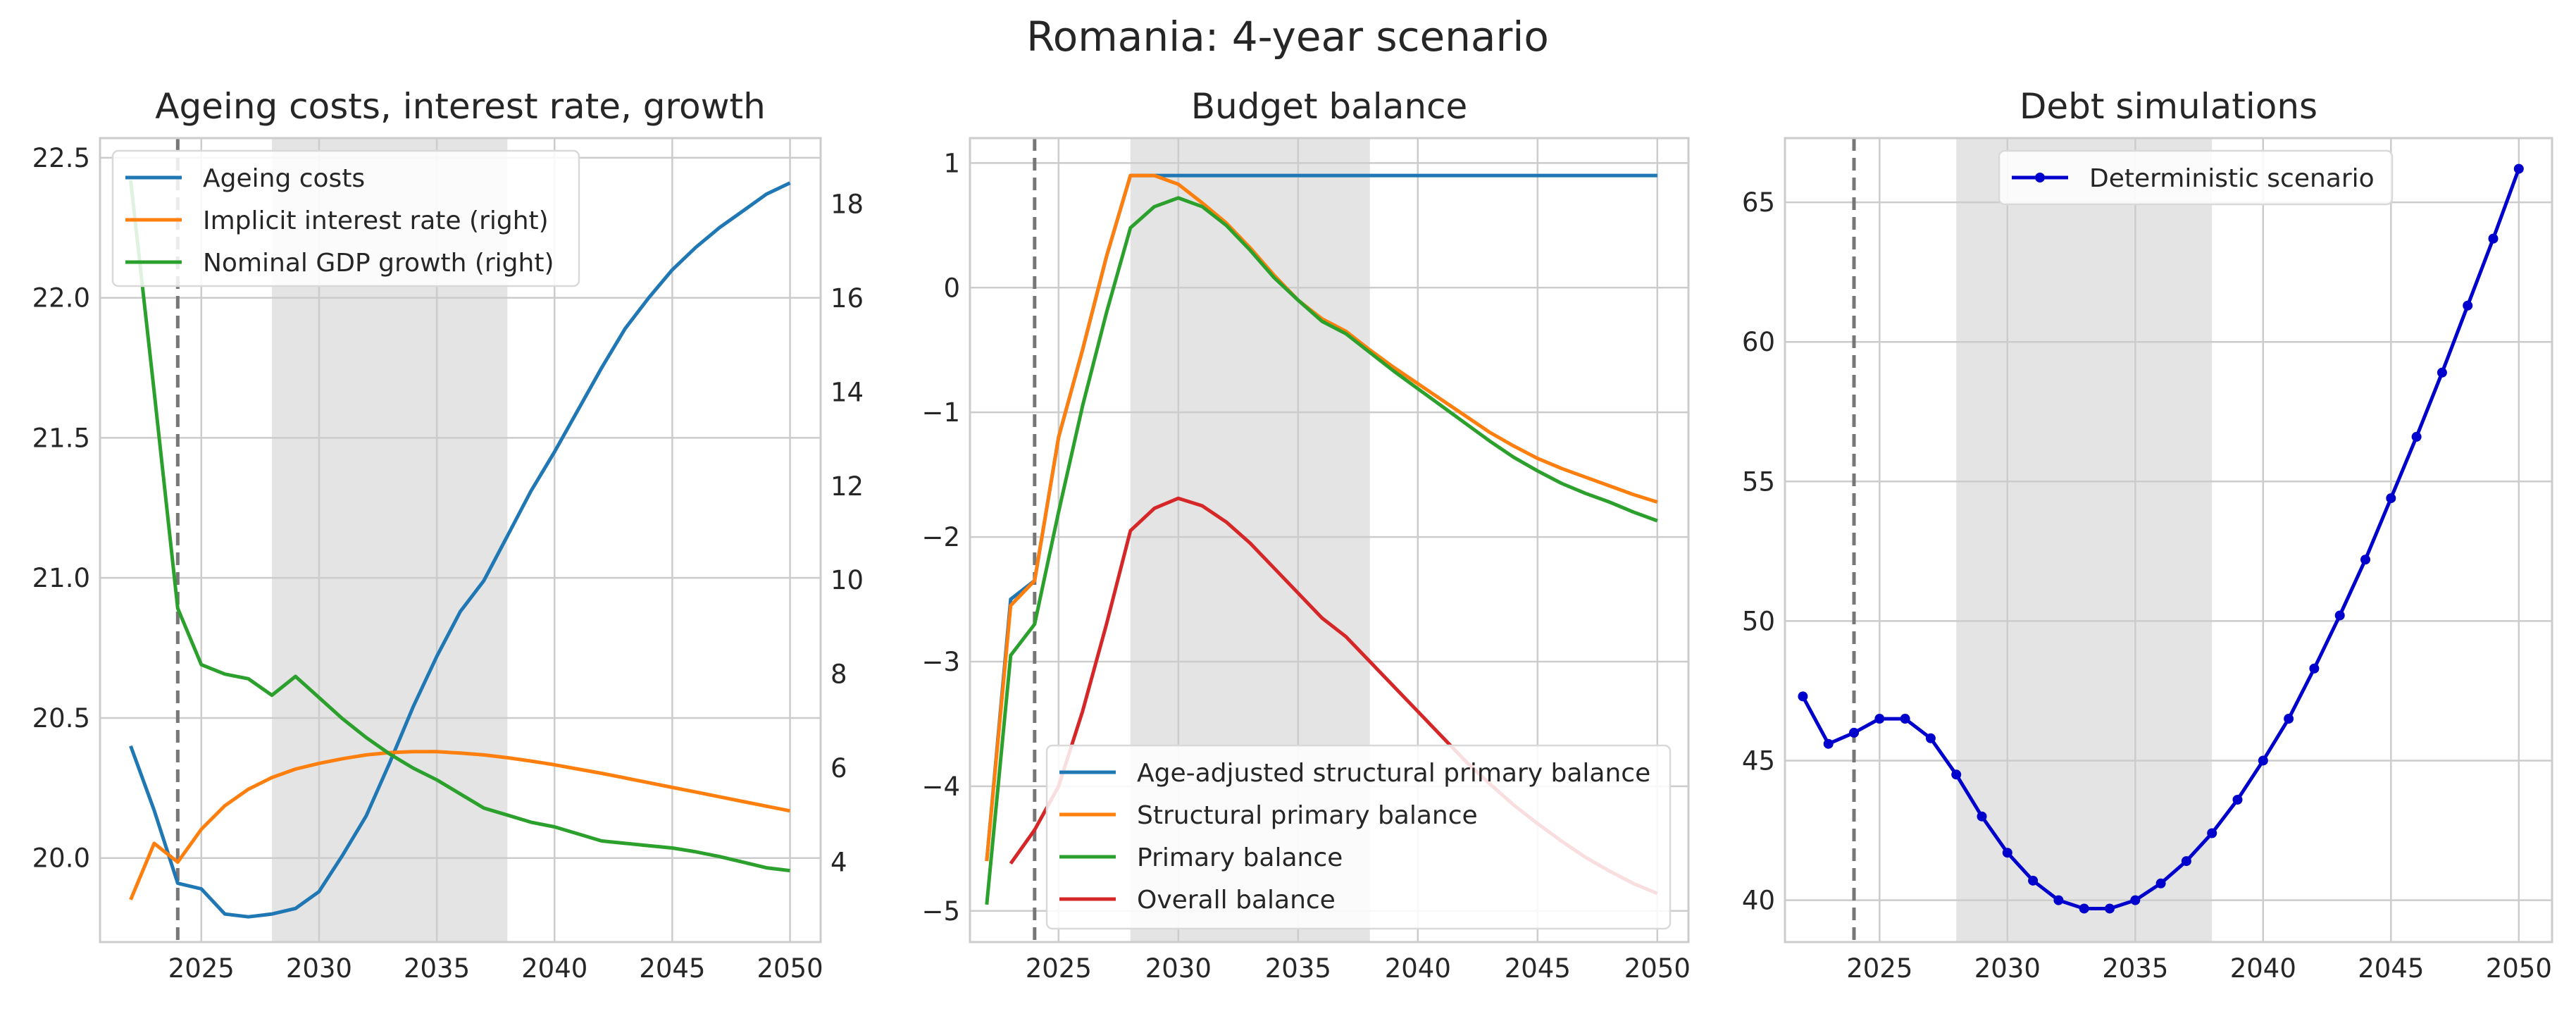 The height and width of the screenshot is (1009, 2576). Describe the element at coordinates (2168, 106) in the screenshot. I see `panel-title: Debt simulations` at that location.